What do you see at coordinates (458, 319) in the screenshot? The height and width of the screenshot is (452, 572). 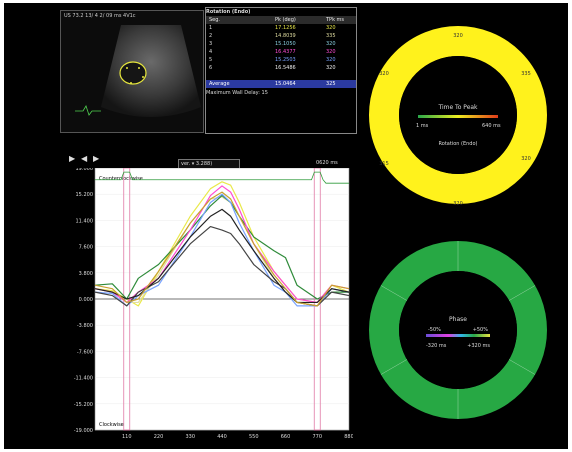 I see `bullseye-title: Phase` at bounding box center [458, 319].